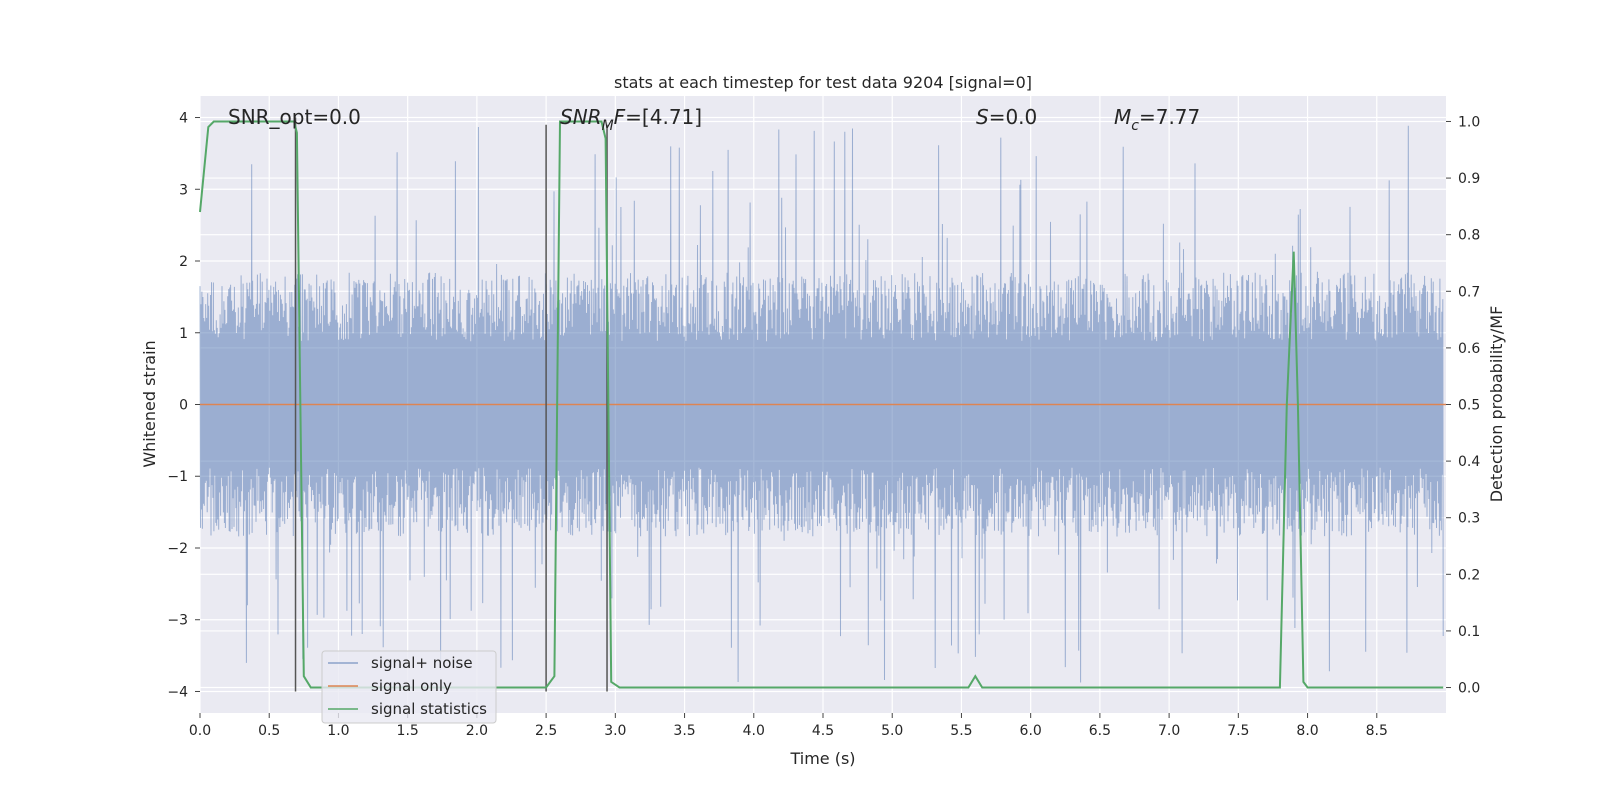 The image size is (1600, 800). What do you see at coordinates (408, 731) in the screenshot?
I see `x-tick-label: 1.5` at bounding box center [408, 731].